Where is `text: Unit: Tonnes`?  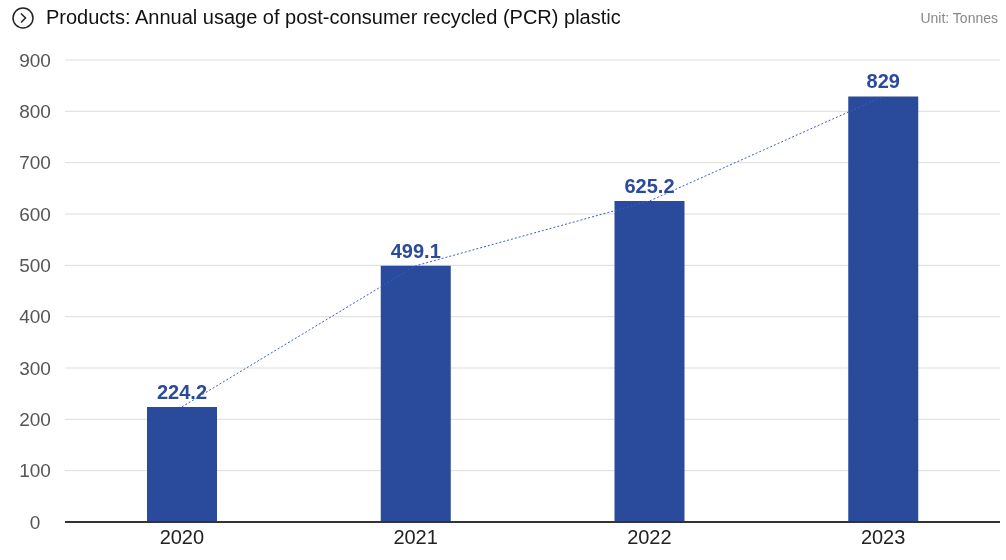
text: Unit: Tonnes is located at coordinates (959, 18).